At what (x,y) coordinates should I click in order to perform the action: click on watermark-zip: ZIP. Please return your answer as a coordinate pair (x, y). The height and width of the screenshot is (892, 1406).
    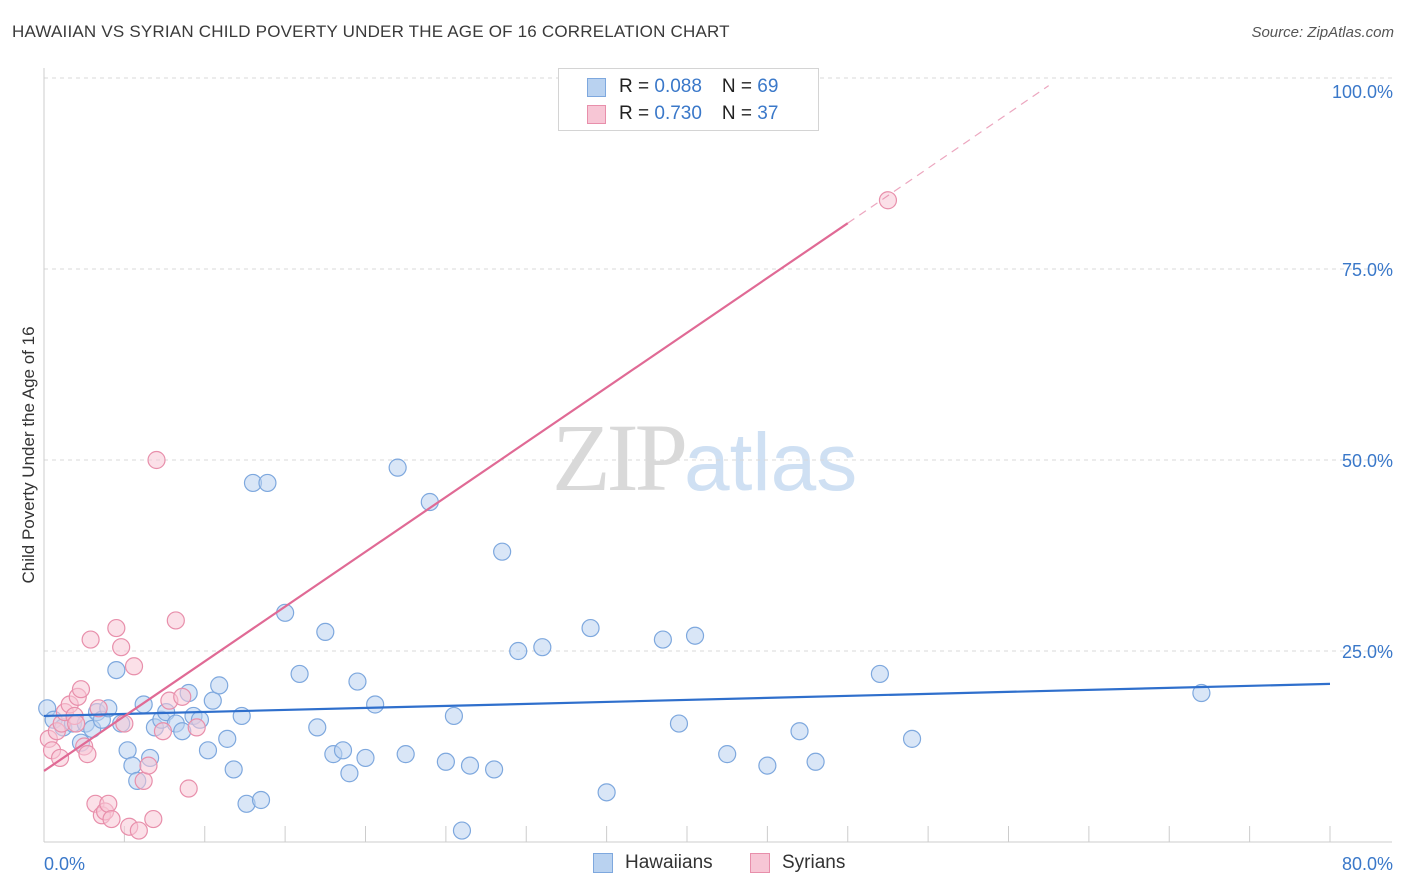
    Looking at the image, I should click on (620, 457).